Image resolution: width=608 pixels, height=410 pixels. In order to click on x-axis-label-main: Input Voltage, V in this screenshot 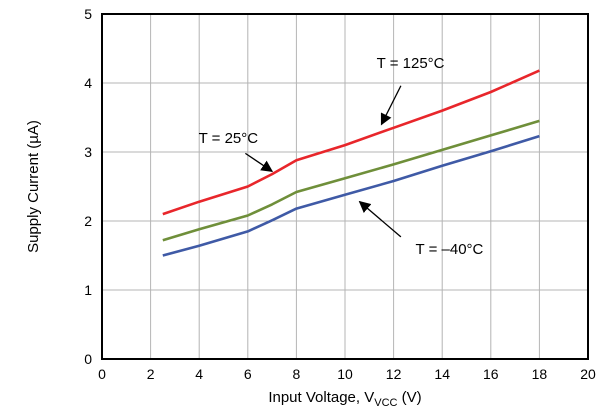, I will do `click(321, 397)`.